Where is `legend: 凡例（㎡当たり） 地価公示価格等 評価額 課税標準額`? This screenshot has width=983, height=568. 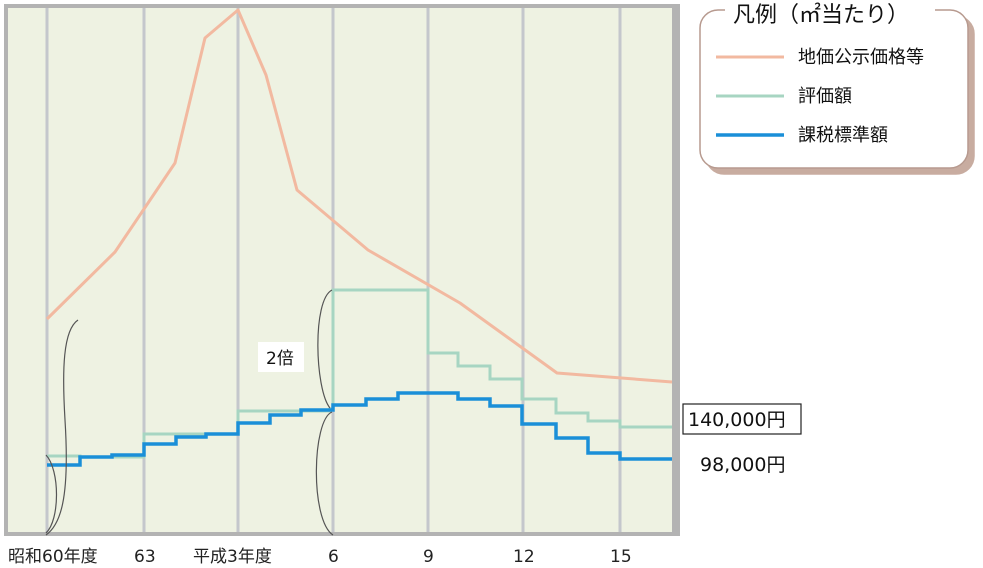
legend: 凡例（㎡当たり） 地価公示価格等 評価額 課税標準額 is located at coordinates (834, 84).